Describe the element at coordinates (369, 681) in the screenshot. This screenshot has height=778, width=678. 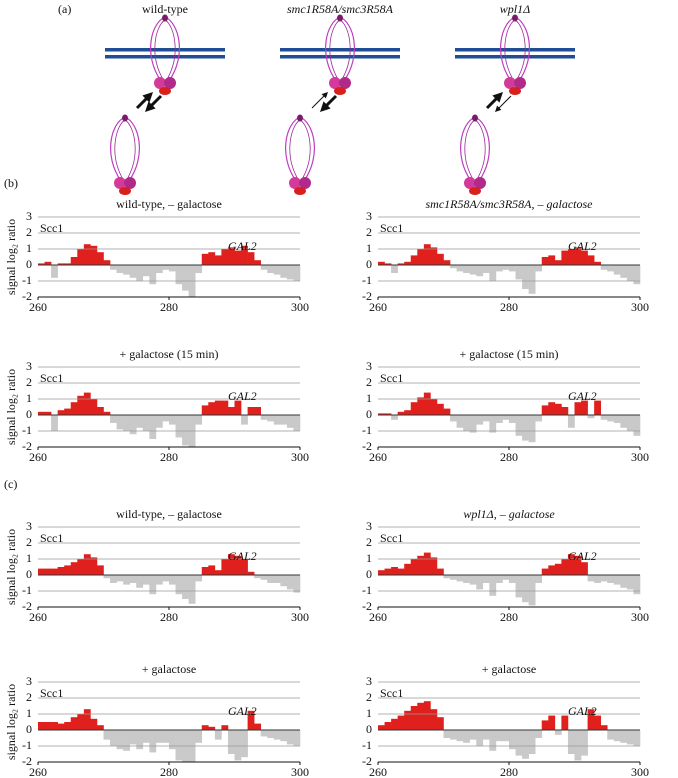
I see `y-tick-label: 3` at that location.